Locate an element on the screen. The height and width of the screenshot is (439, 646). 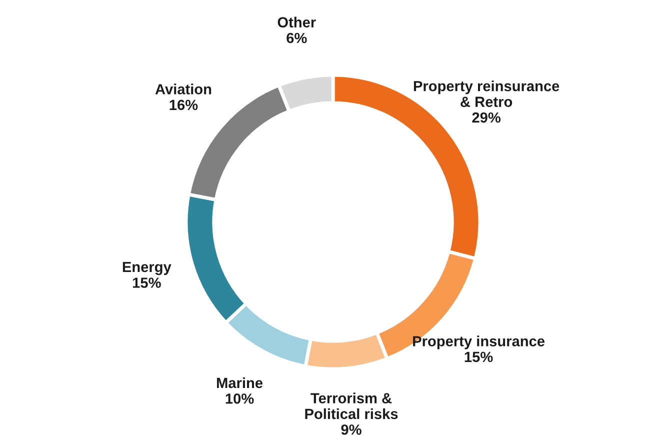
data-label: 6% is located at coordinates (296, 38).